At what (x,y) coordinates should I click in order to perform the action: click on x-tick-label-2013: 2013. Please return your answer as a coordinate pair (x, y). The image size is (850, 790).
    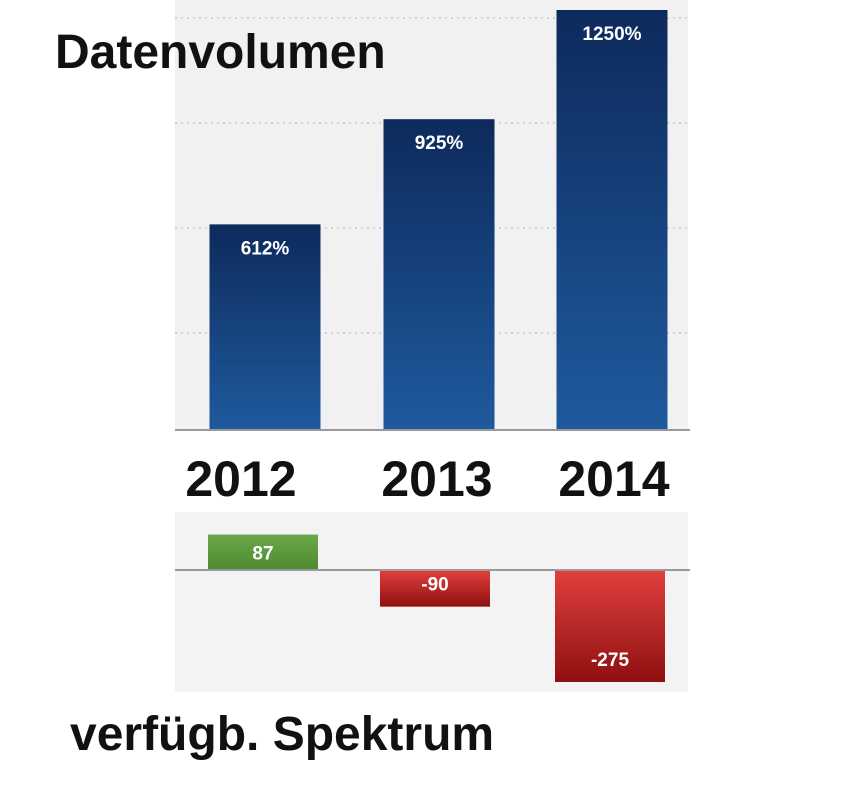
    Looking at the image, I should click on (436, 479).